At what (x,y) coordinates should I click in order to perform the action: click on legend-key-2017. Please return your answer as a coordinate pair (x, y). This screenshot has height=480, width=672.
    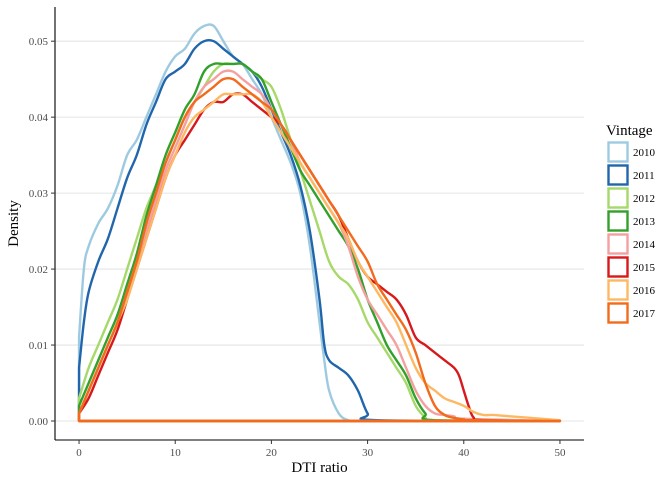
    Looking at the image, I should click on (618, 313).